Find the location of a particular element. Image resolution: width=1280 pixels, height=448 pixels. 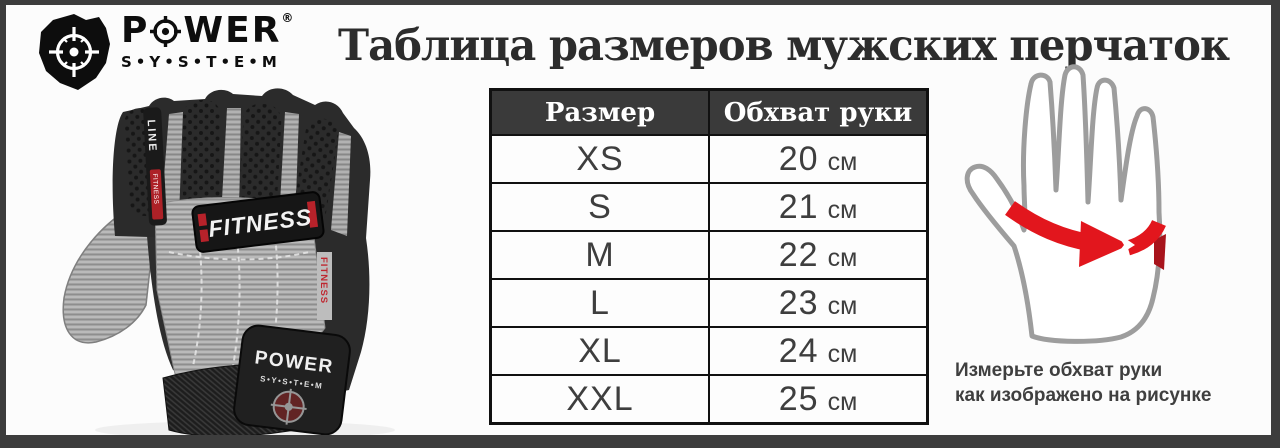

frame-right is located at coordinates (1275, 224).